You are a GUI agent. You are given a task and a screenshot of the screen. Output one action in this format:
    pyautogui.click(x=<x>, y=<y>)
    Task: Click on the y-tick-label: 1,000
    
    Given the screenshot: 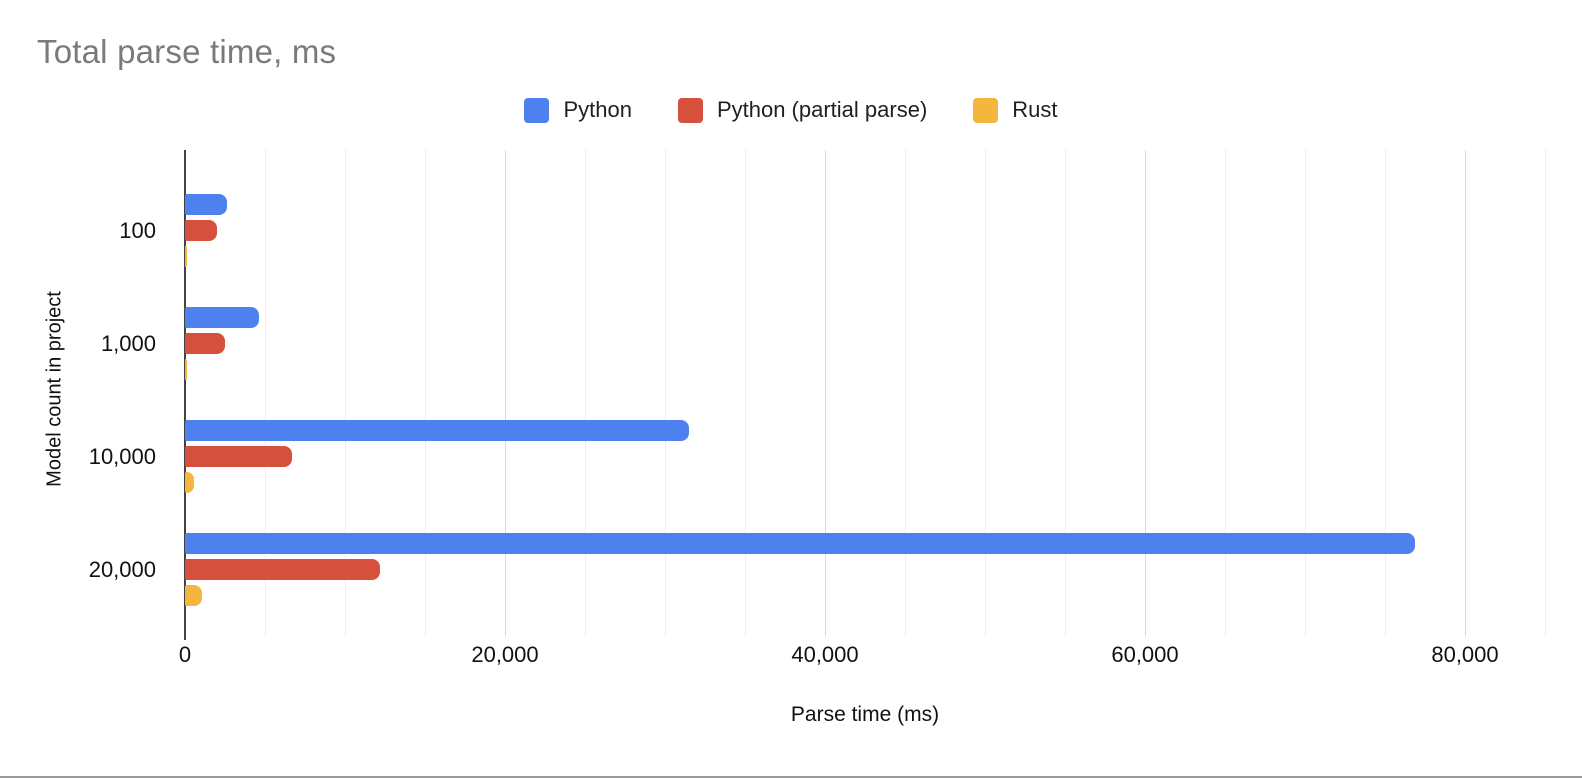 What is the action you would take?
    pyautogui.click(x=128, y=343)
    